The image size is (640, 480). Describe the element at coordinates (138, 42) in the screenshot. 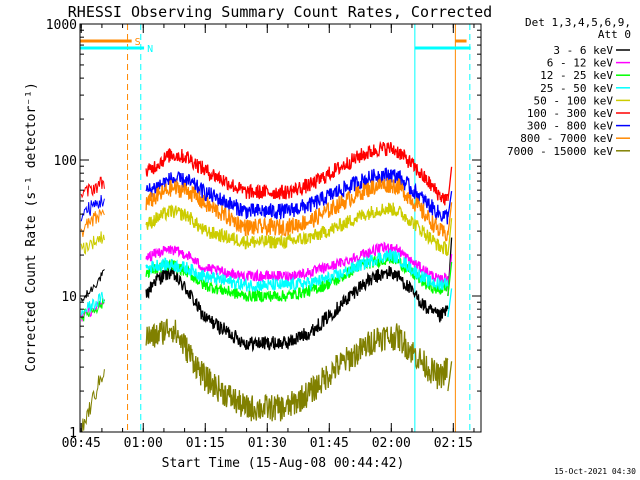

I see `flag-label-S: S` at that location.